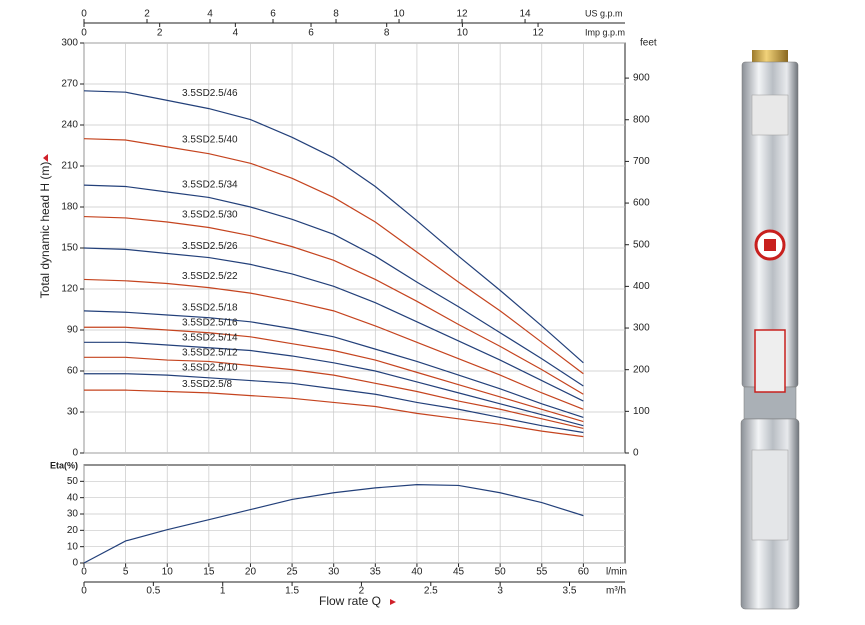 The height and width of the screenshot is (625, 865). I want to click on y-tick-label: 120, so click(69, 289).